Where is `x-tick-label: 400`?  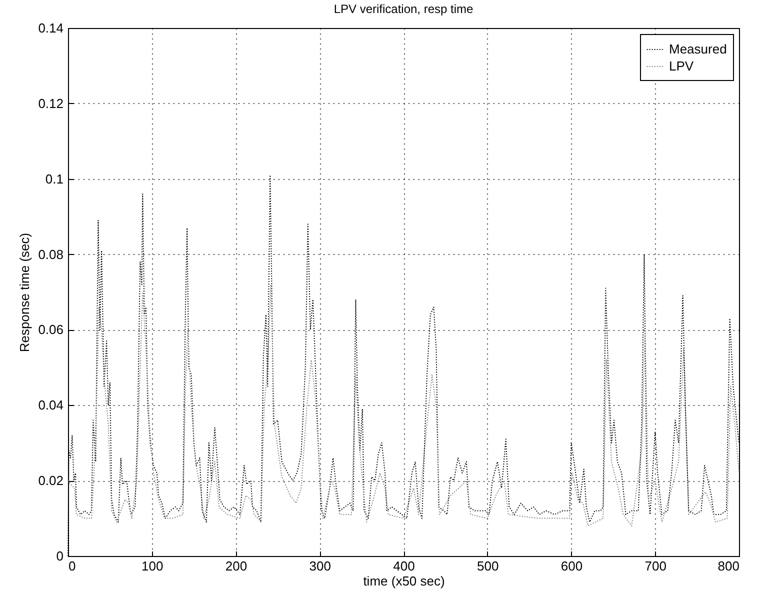
x-tick-label: 400 is located at coordinates (404, 566).